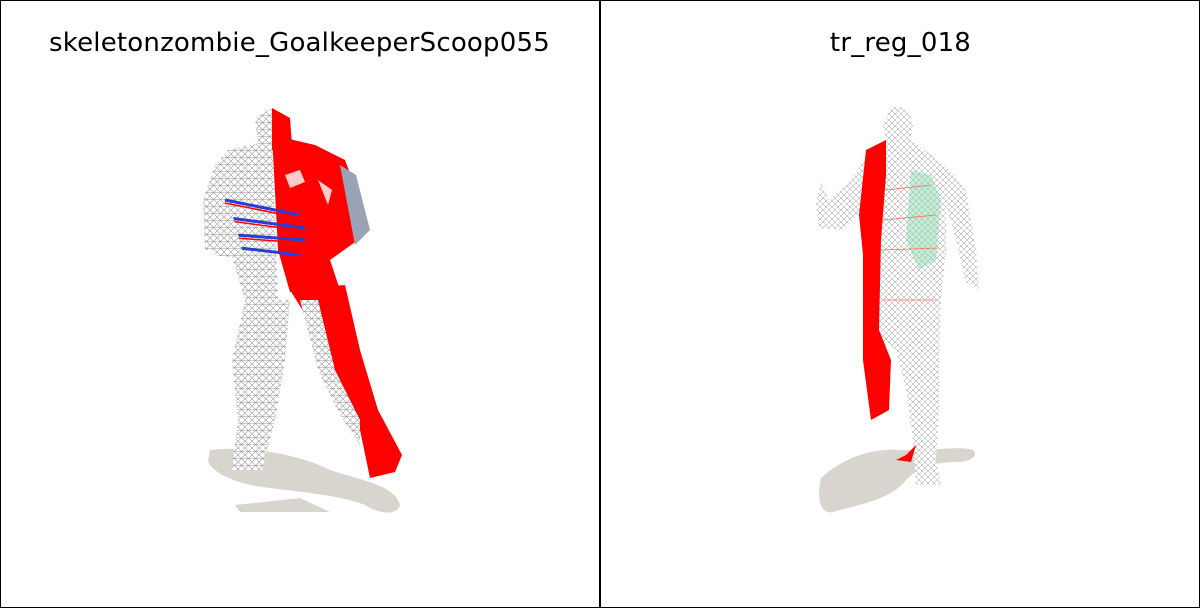  I want to click on human-mesh-render, so click(897, 309).